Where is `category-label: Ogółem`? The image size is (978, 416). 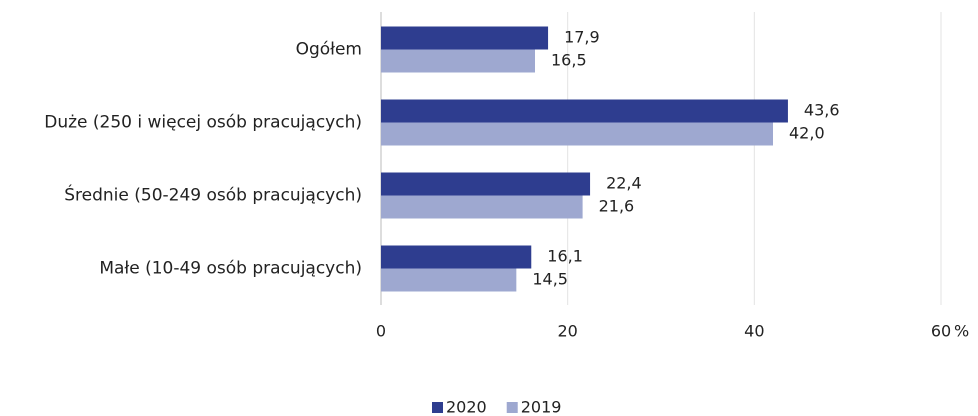 category-label: Ogółem is located at coordinates (329, 50).